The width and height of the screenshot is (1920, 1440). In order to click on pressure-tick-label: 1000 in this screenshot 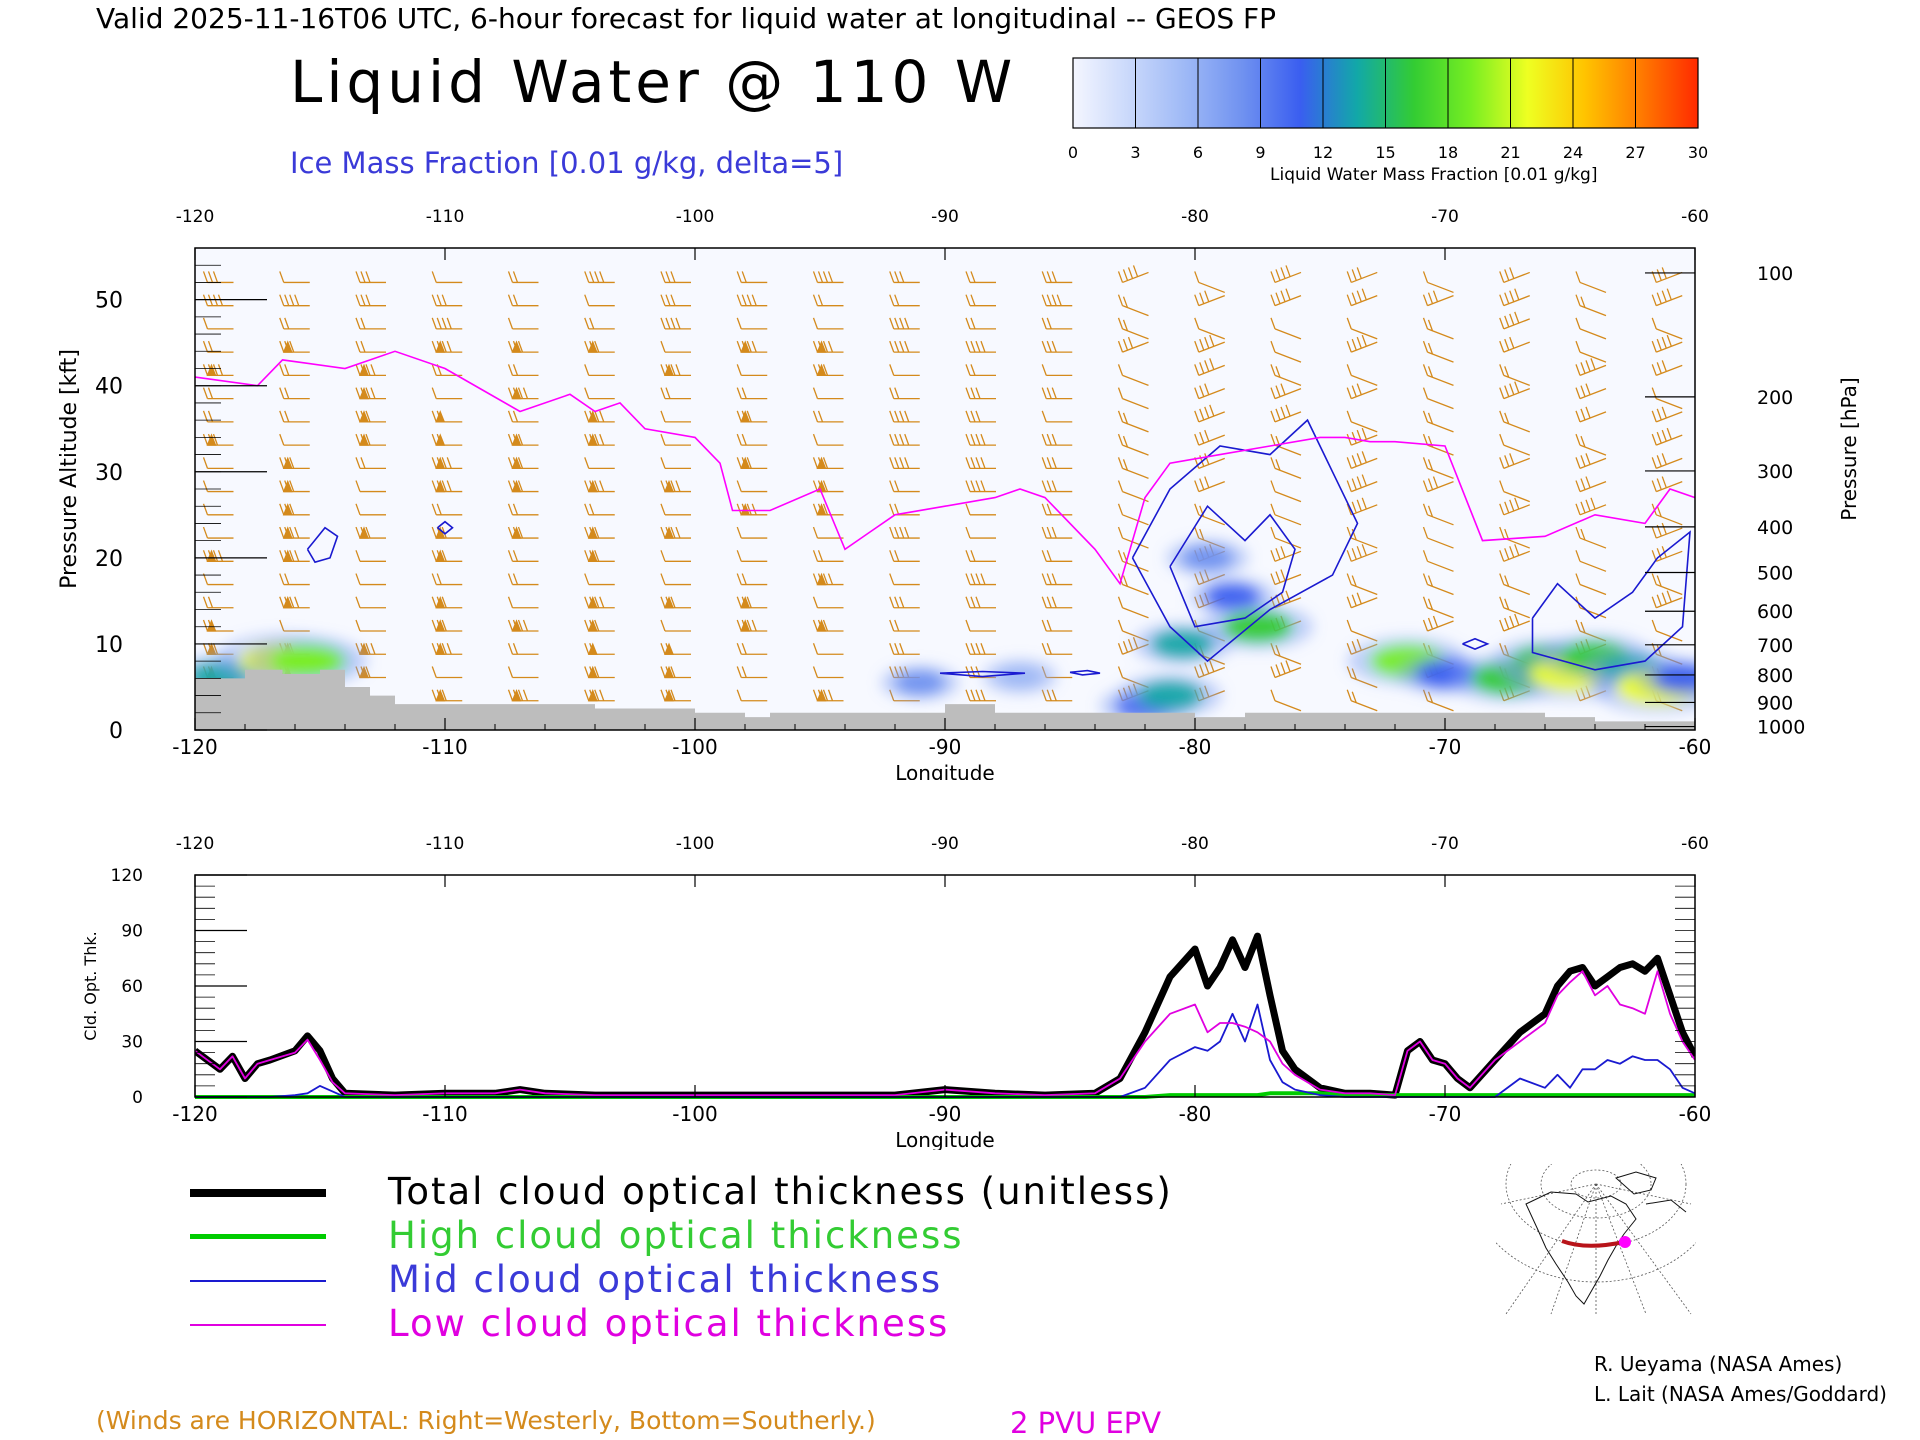, I will do `click(1781, 728)`.